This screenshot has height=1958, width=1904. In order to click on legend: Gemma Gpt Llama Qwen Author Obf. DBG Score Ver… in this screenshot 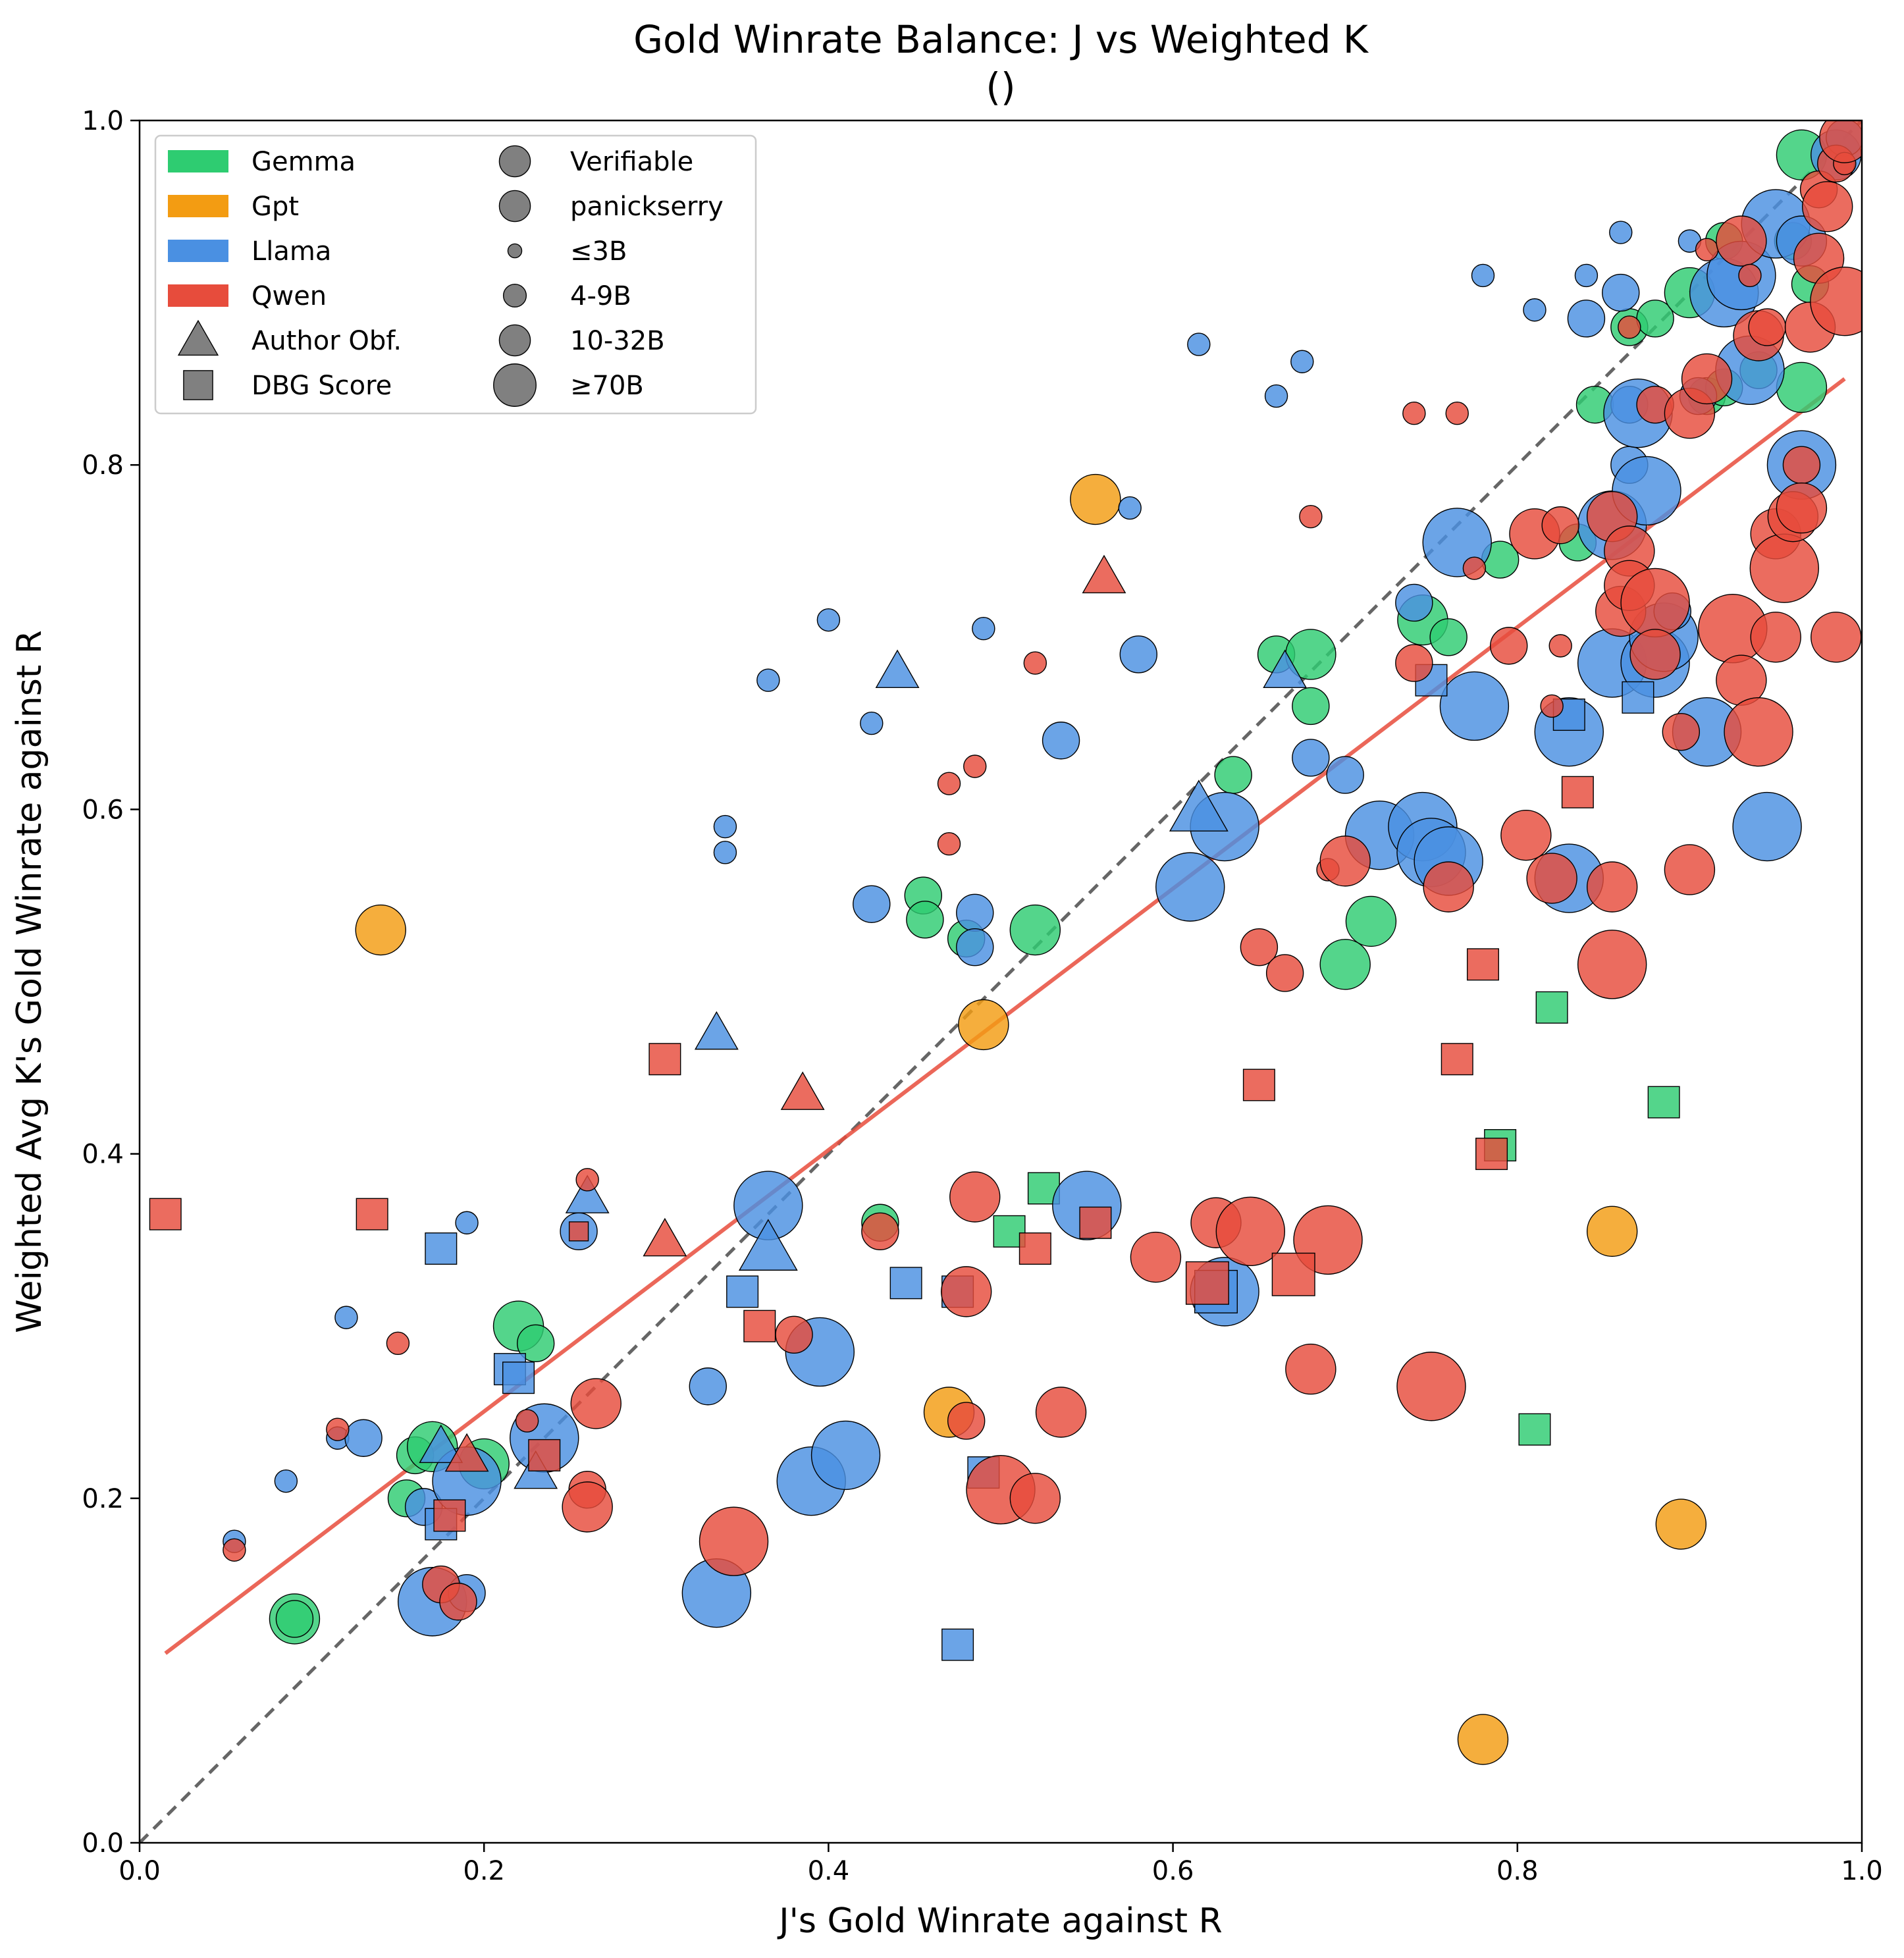, I will do `click(455, 274)`.